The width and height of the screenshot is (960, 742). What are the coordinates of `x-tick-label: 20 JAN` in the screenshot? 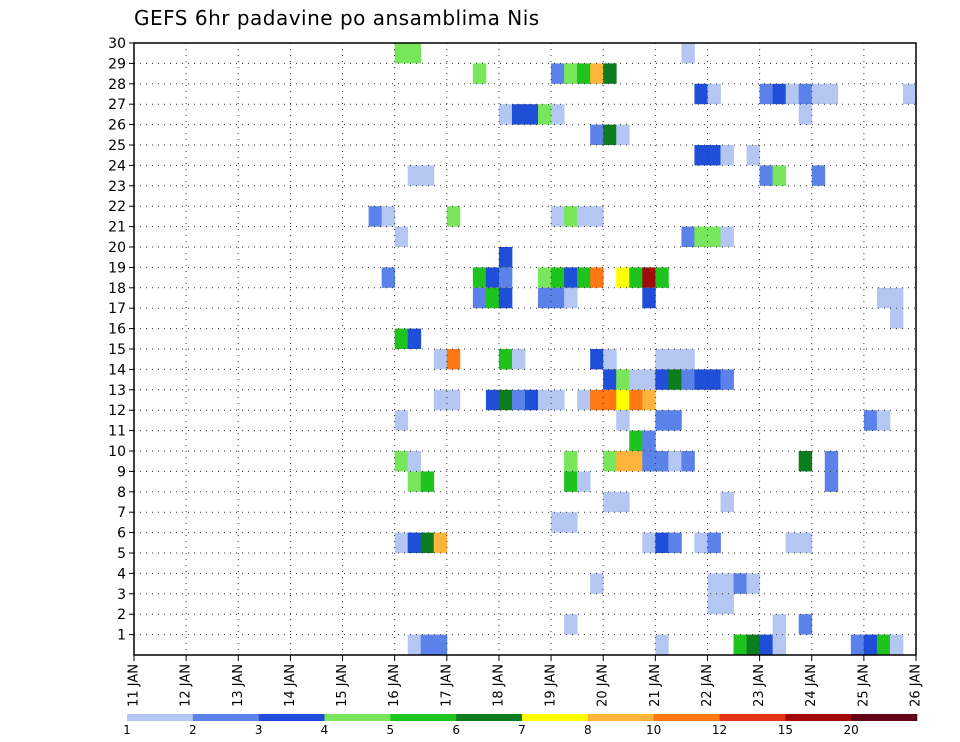 It's located at (603, 685).